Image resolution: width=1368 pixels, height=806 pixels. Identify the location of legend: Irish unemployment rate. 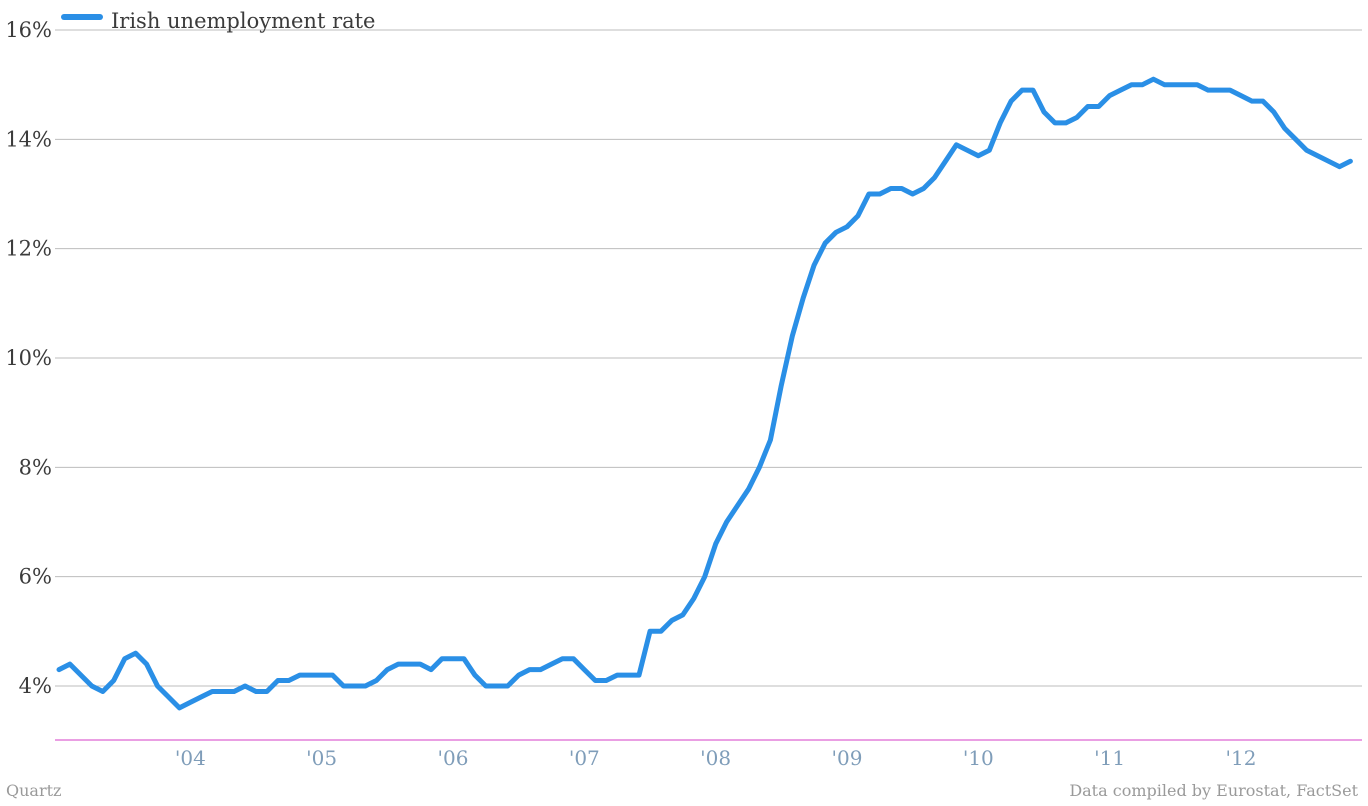
(218, 21).